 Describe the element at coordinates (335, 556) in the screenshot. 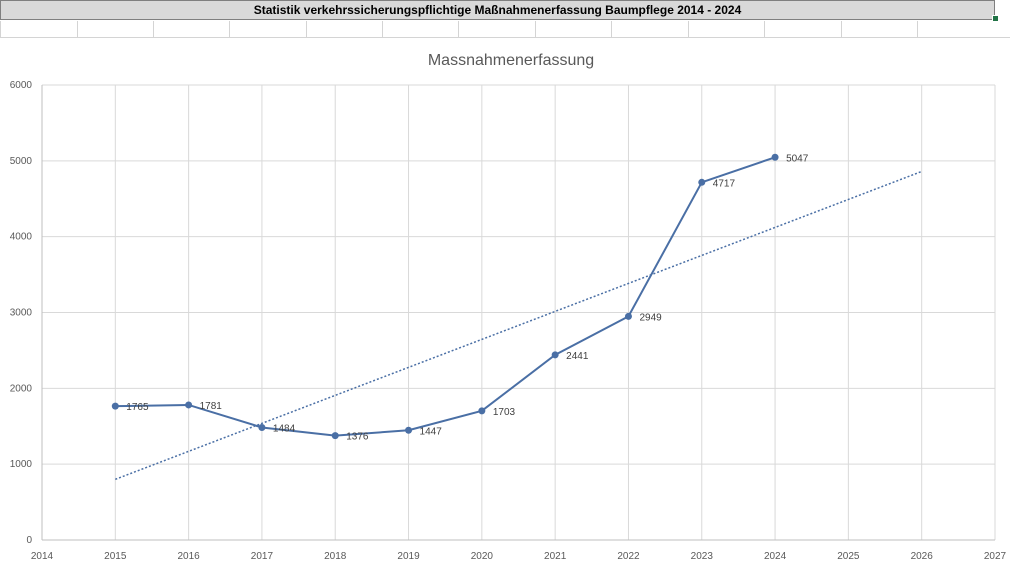

I see `x-tick-label: 2018` at that location.